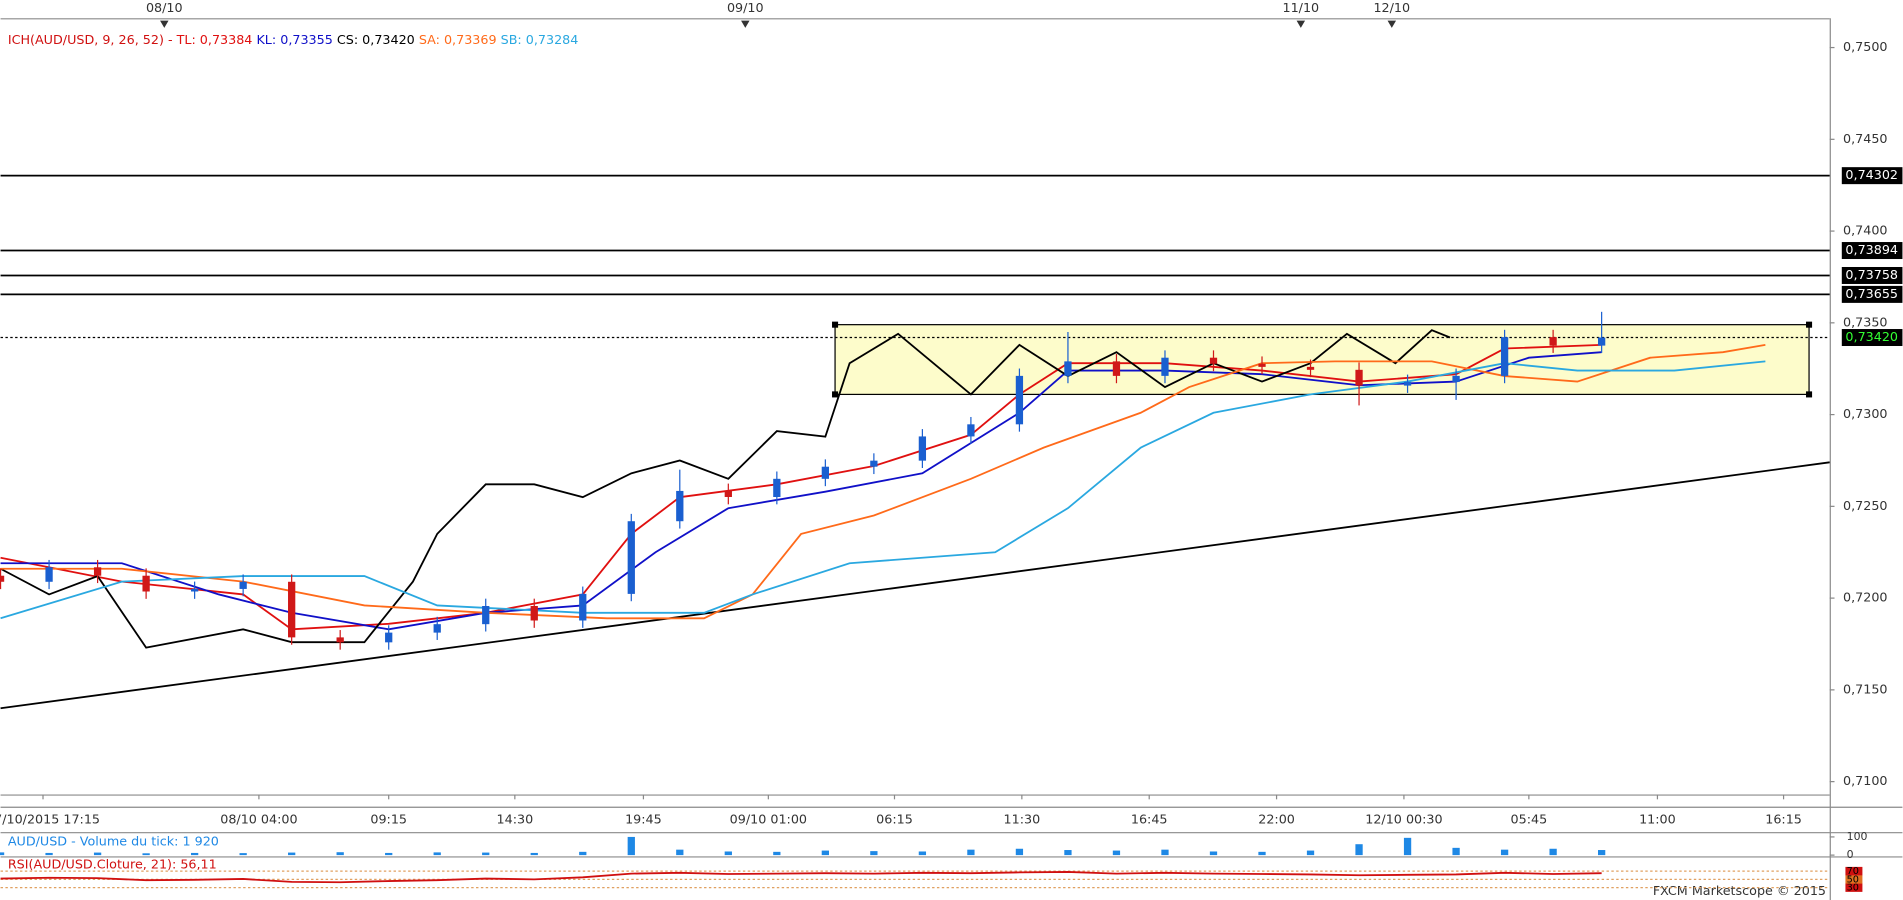  I want to click on x-tick-label: 05:45, so click(1529, 819).